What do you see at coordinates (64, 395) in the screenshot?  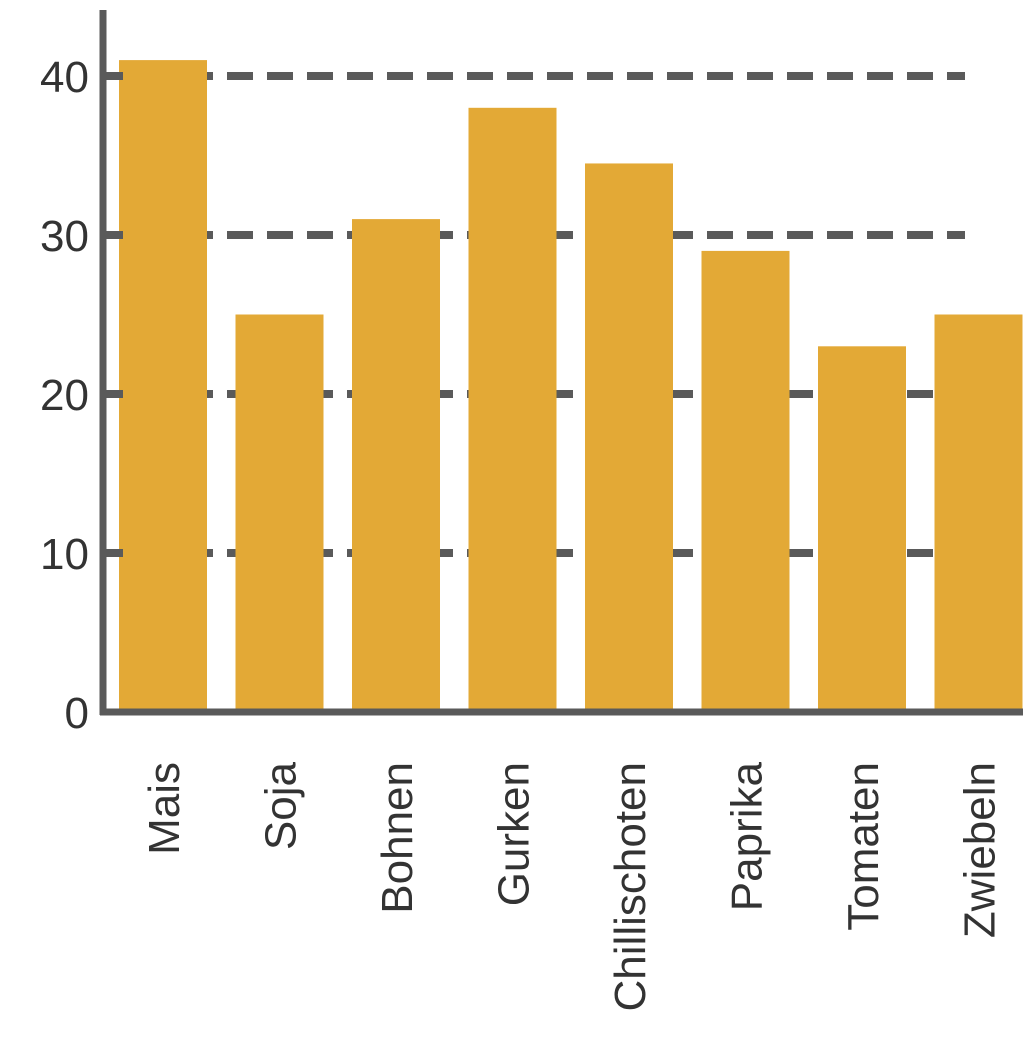 I see `y-tick-label-20: 20` at bounding box center [64, 395].